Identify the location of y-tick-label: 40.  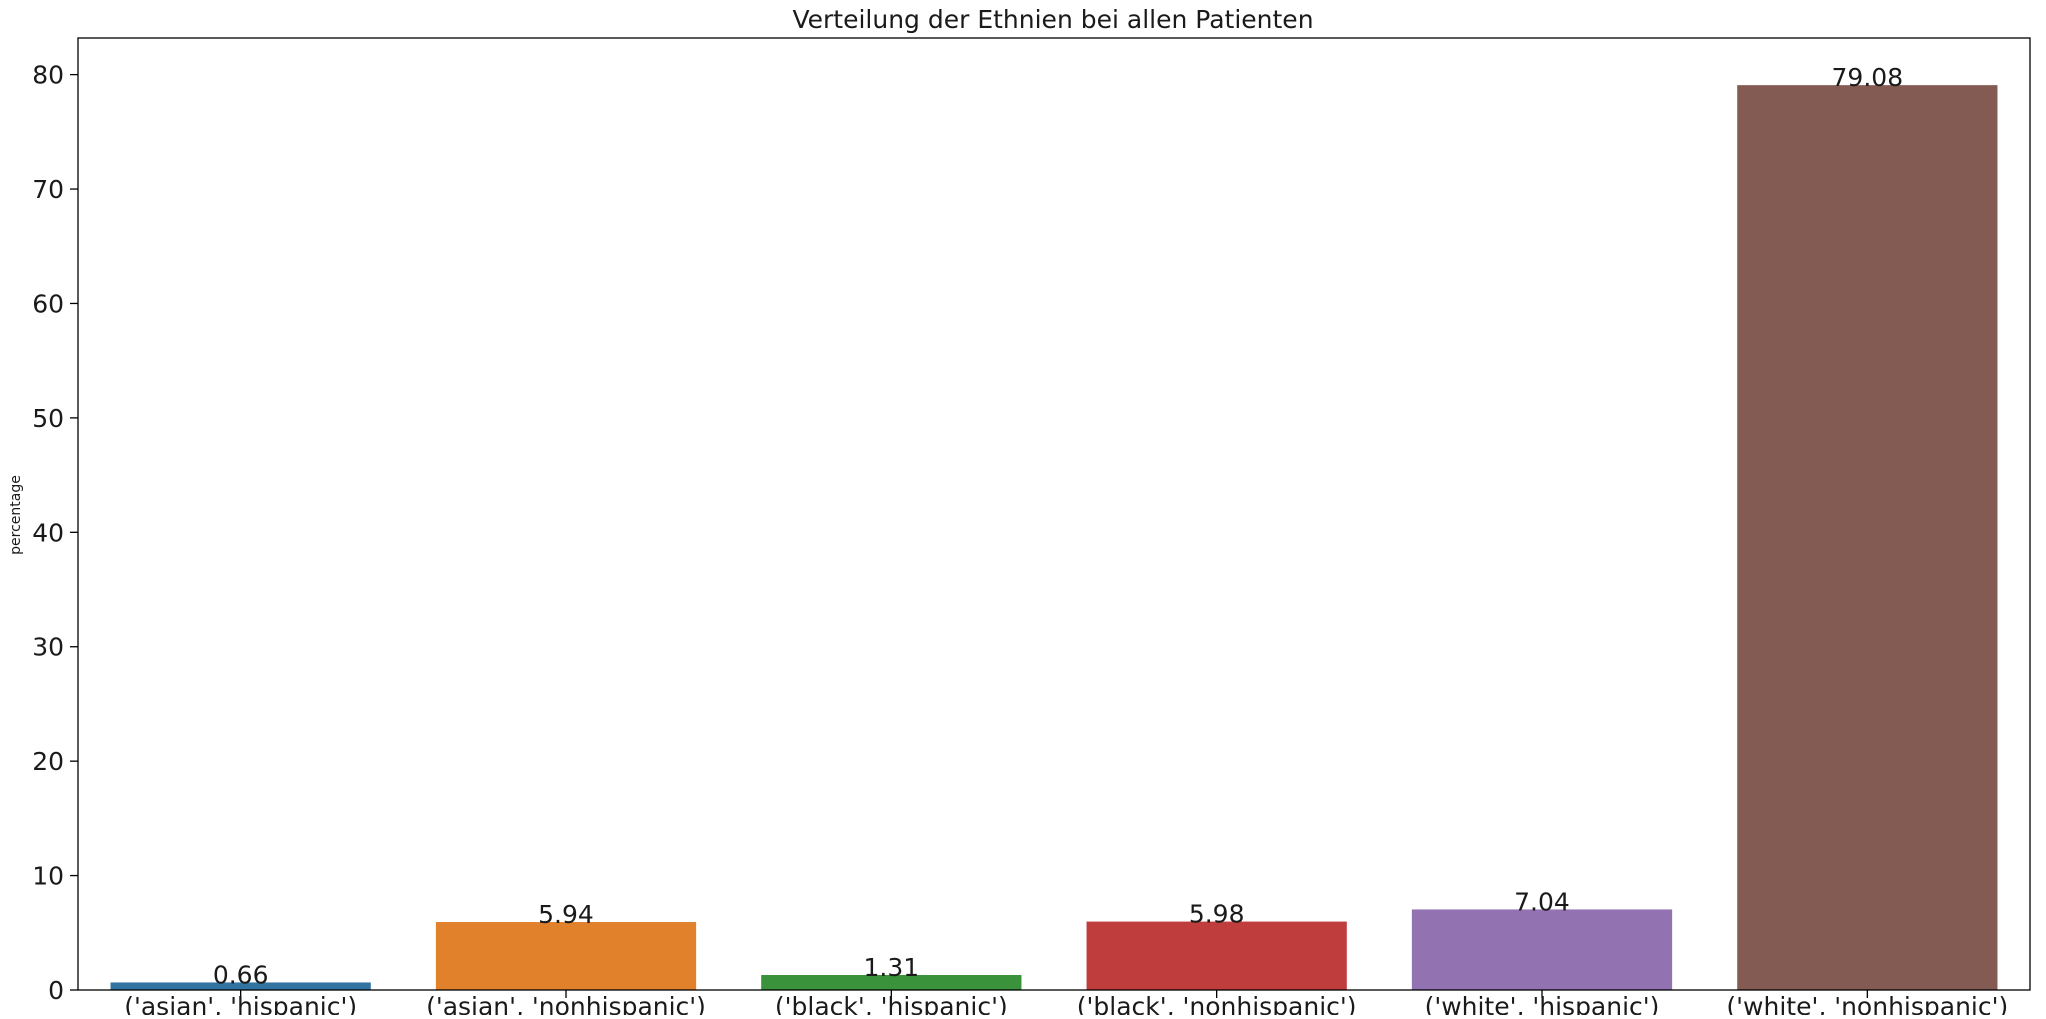
(48, 532).